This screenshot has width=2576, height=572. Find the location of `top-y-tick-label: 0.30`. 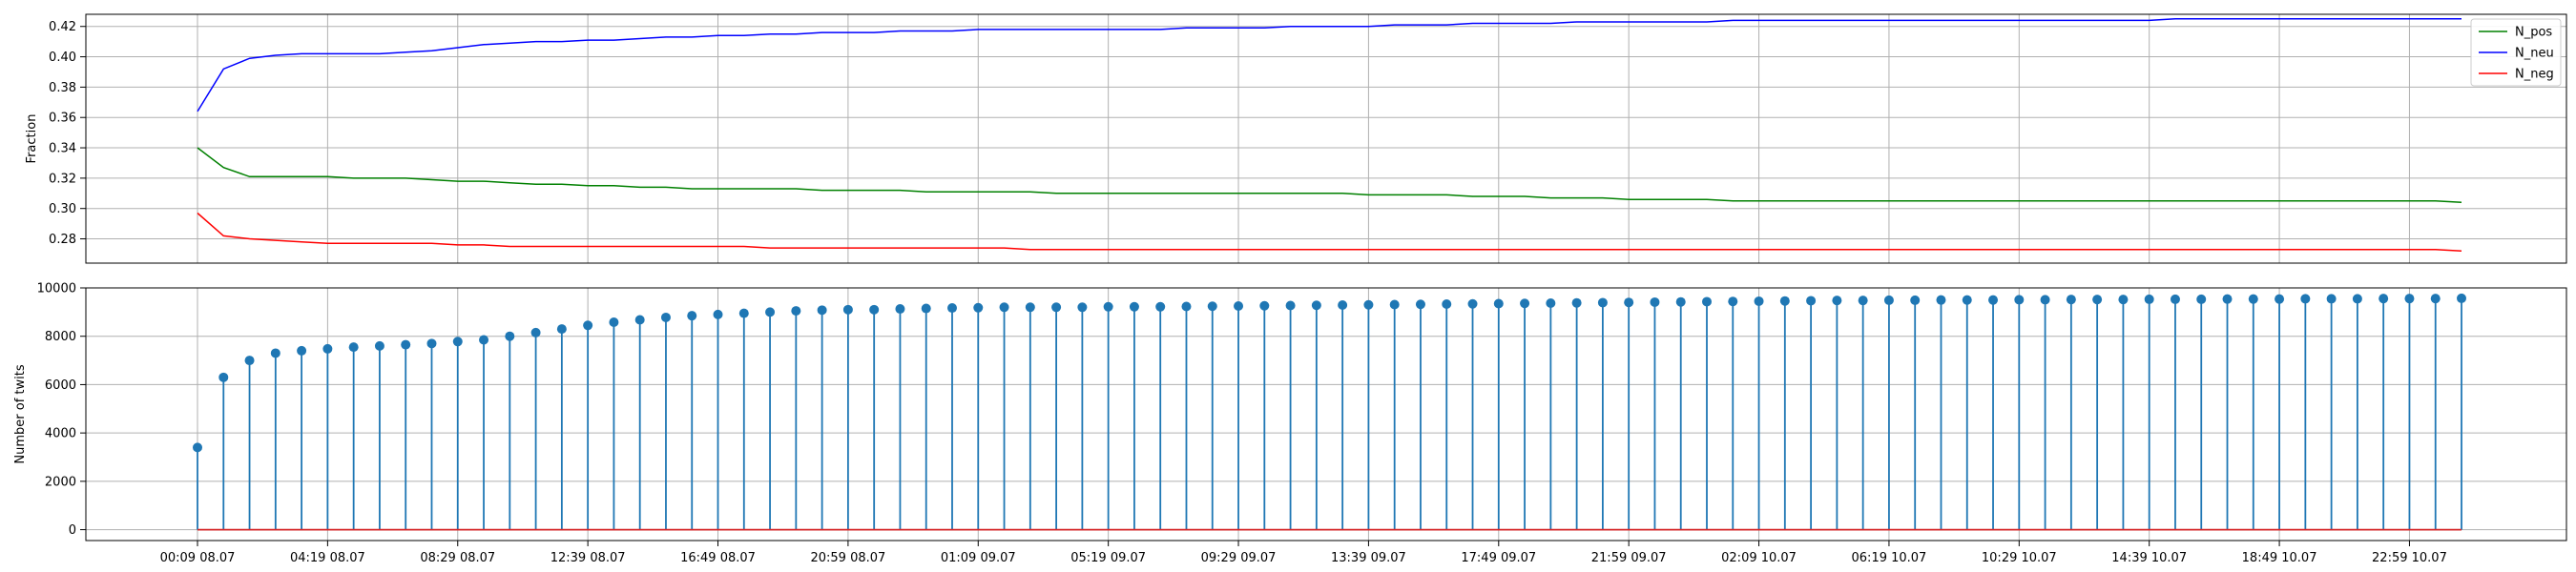

top-y-tick-label: 0.30 is located at coordinates (62, 209).